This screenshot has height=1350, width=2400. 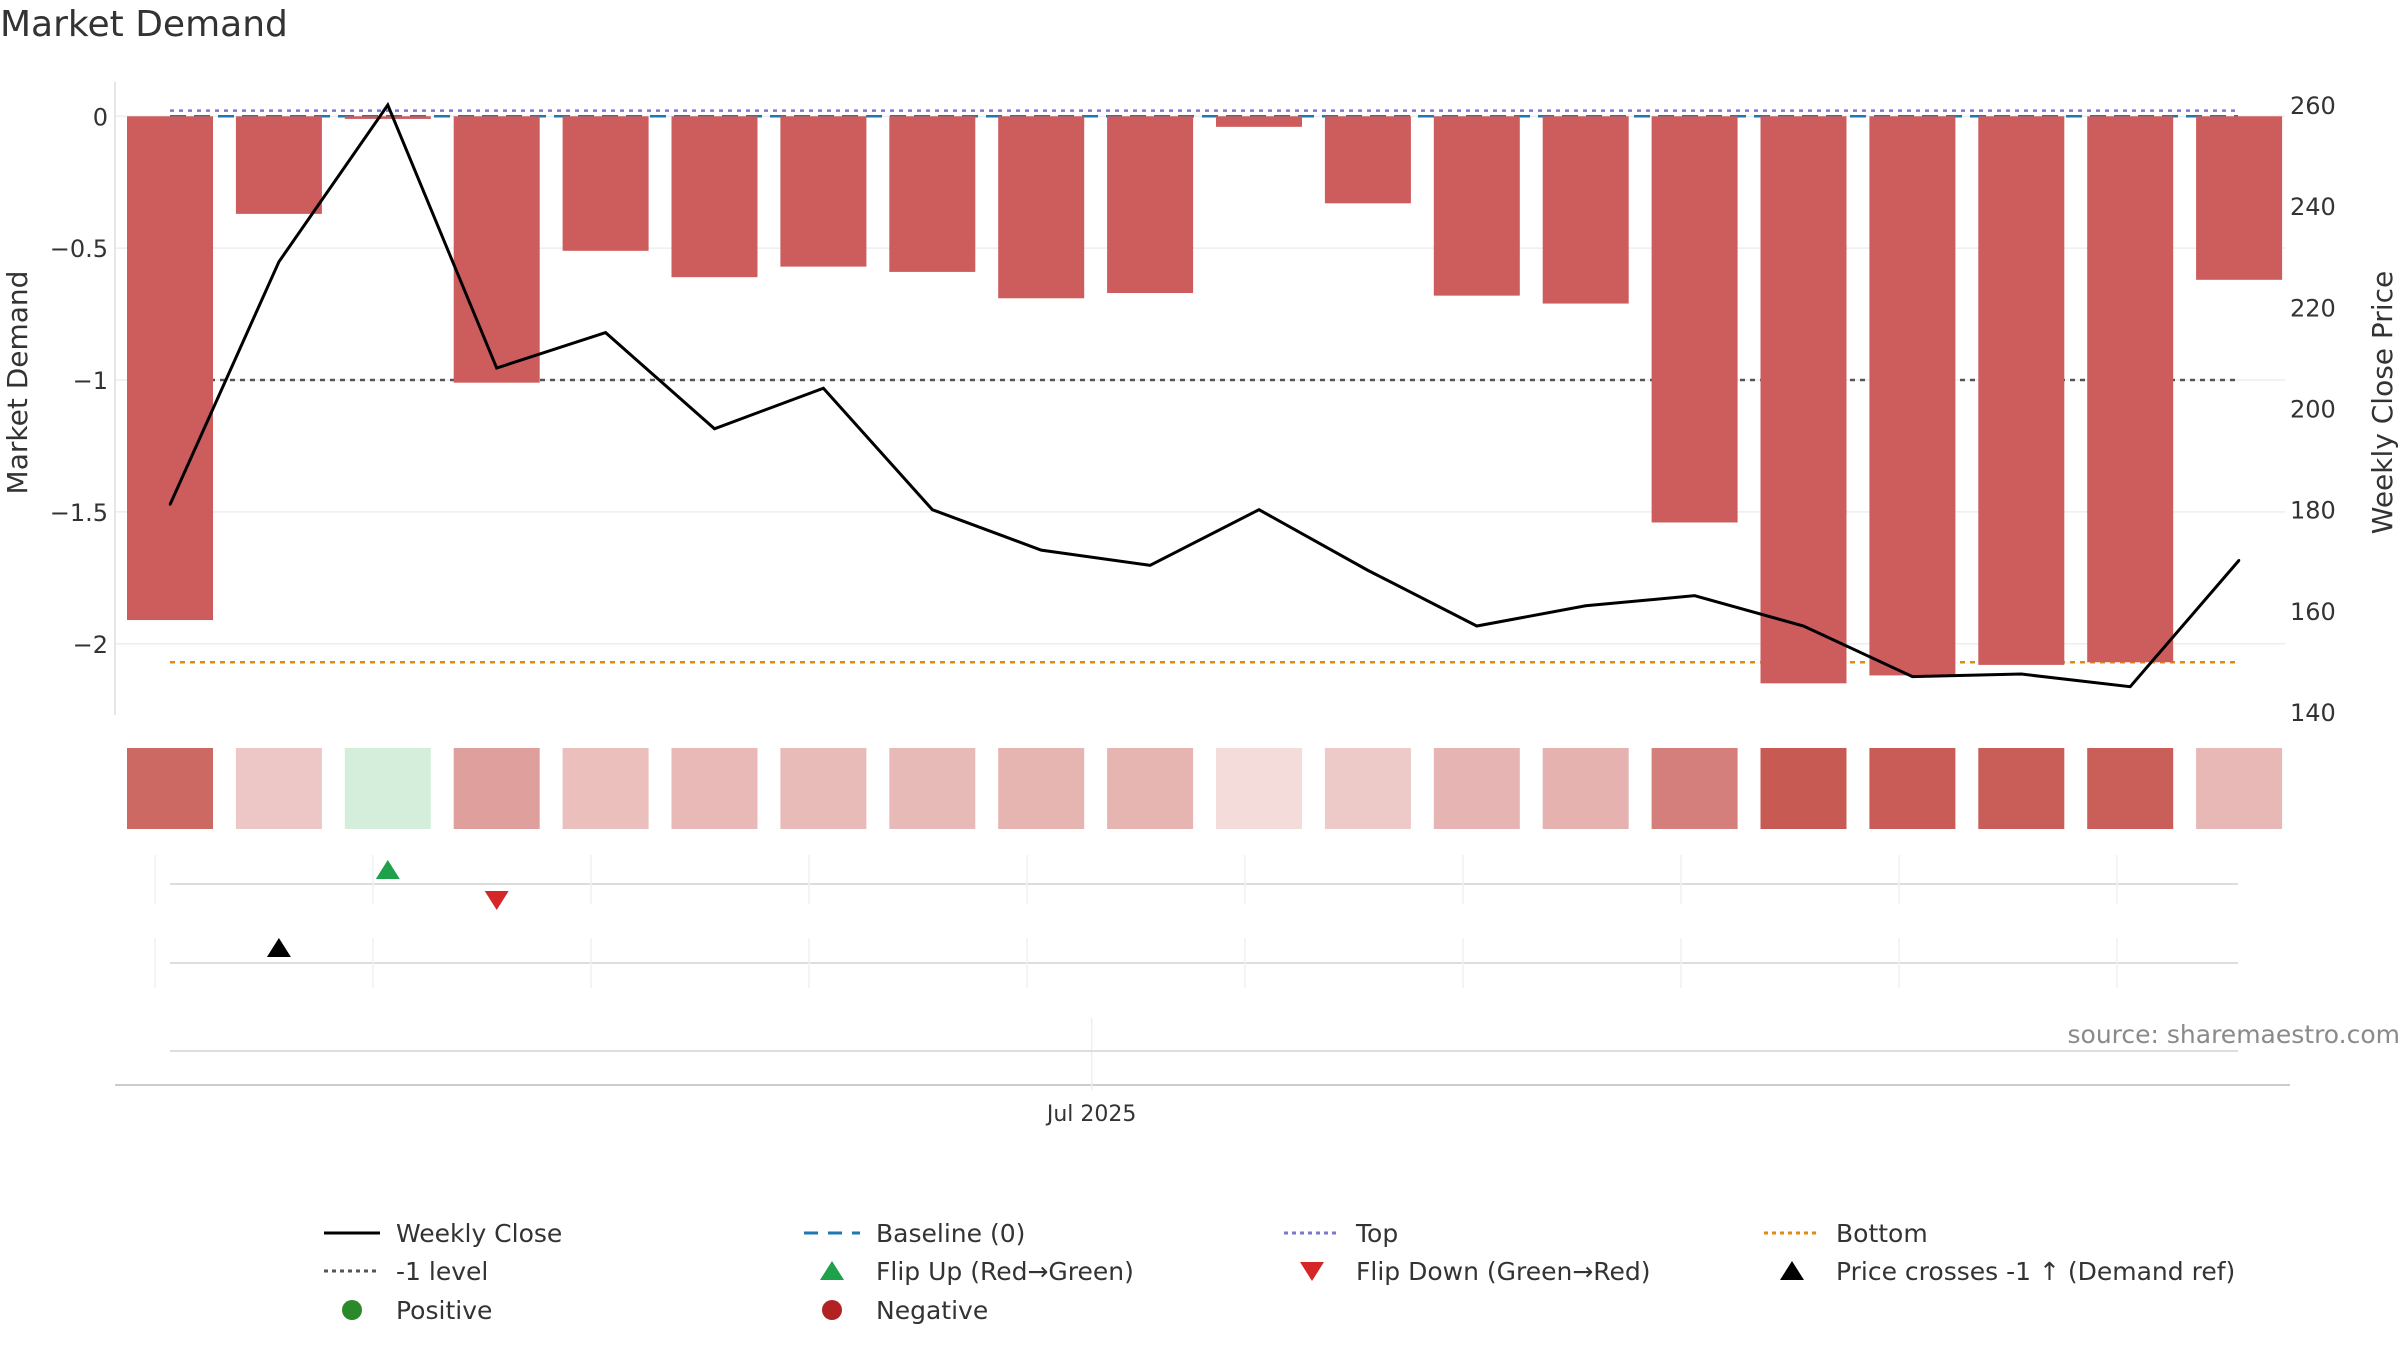 What do you see at coordinates (2233, 1034) in the screenshot?
I see `source-note: source: sharemaestro.com` at bounding box center [2233, 1034].